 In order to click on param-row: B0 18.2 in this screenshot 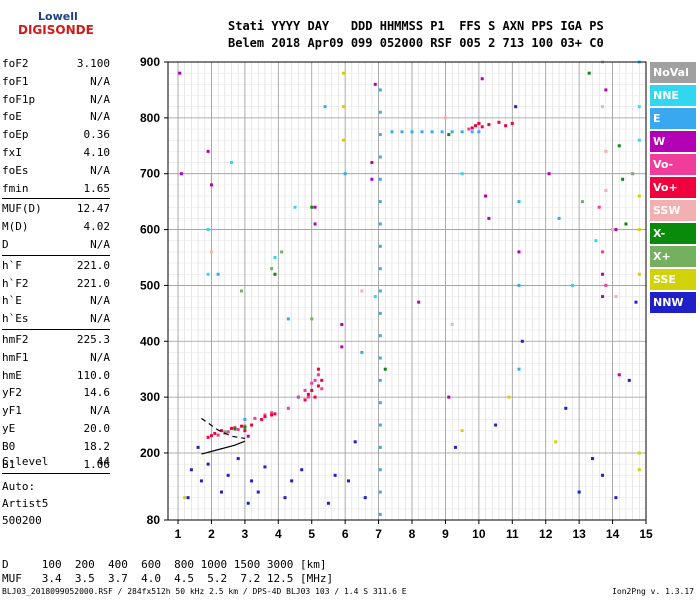, I will do `click(56, 447)`.